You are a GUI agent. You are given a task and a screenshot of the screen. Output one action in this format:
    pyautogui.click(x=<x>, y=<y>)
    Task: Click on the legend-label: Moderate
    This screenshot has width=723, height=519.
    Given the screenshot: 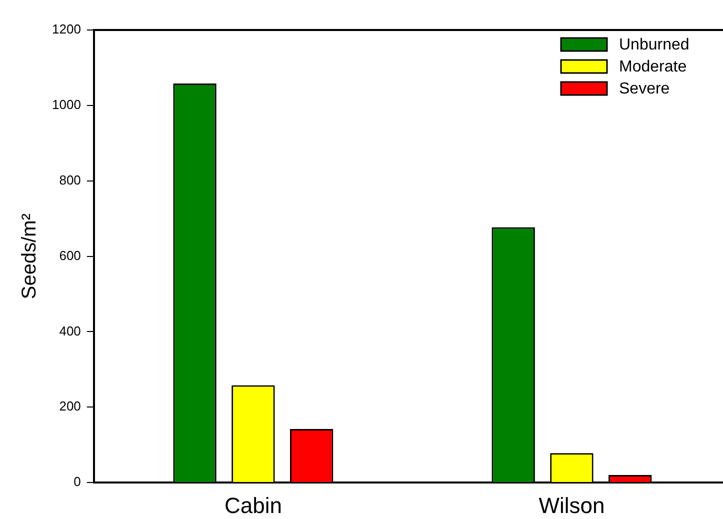 What is the action you would take?
    pyautogui.click(x=653, y=67)
    